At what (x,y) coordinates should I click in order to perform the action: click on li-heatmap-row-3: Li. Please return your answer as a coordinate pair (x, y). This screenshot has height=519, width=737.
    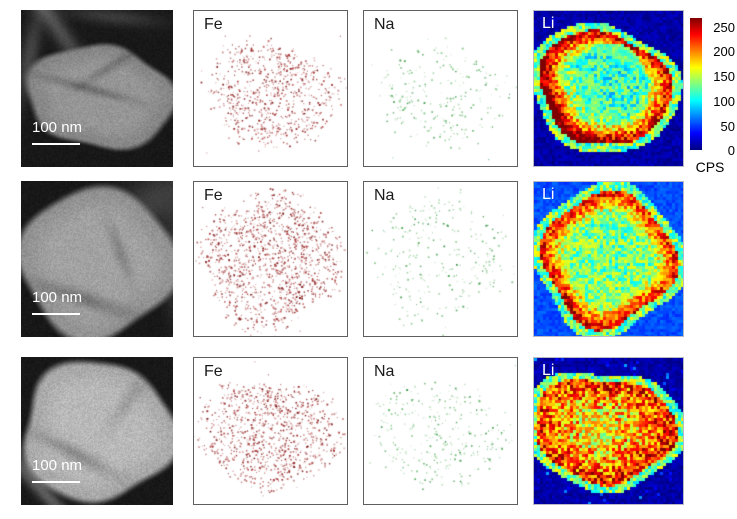
    Looking at the image, I should click on (608, 431).